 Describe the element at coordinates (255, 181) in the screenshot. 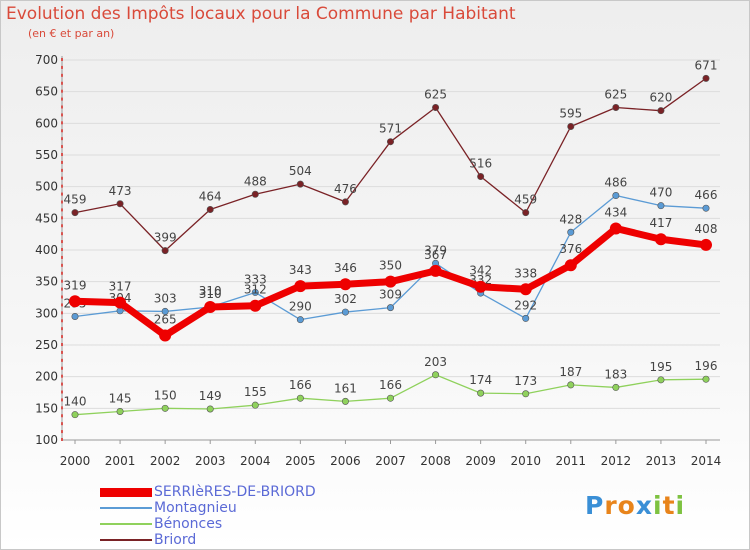

I see `data-label-briord-2004: 488` at that location.